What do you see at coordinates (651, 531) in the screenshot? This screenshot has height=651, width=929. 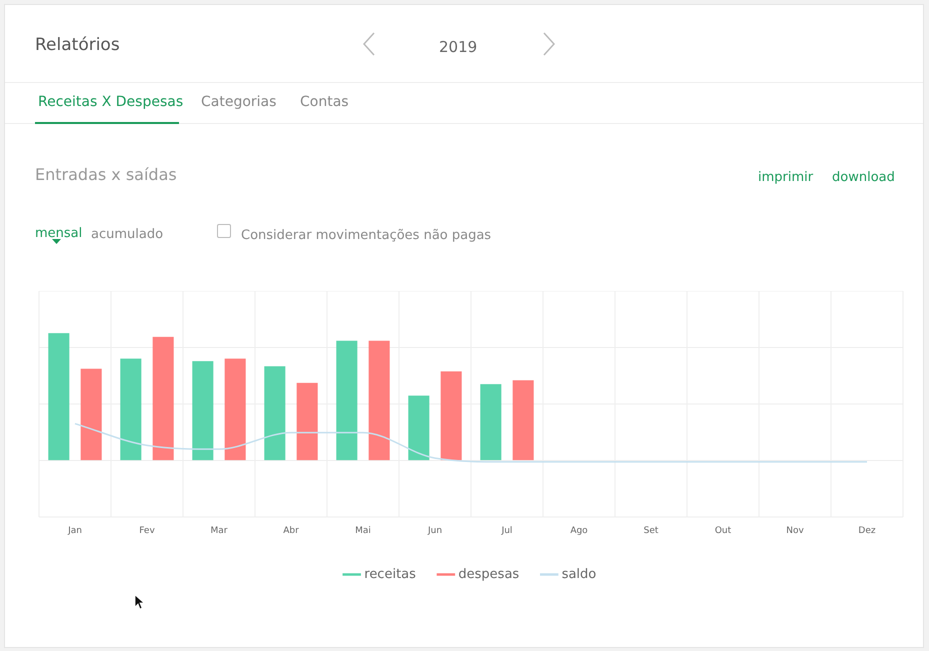 I see `x-tick-label: Set` at bounding box center [651, 531].